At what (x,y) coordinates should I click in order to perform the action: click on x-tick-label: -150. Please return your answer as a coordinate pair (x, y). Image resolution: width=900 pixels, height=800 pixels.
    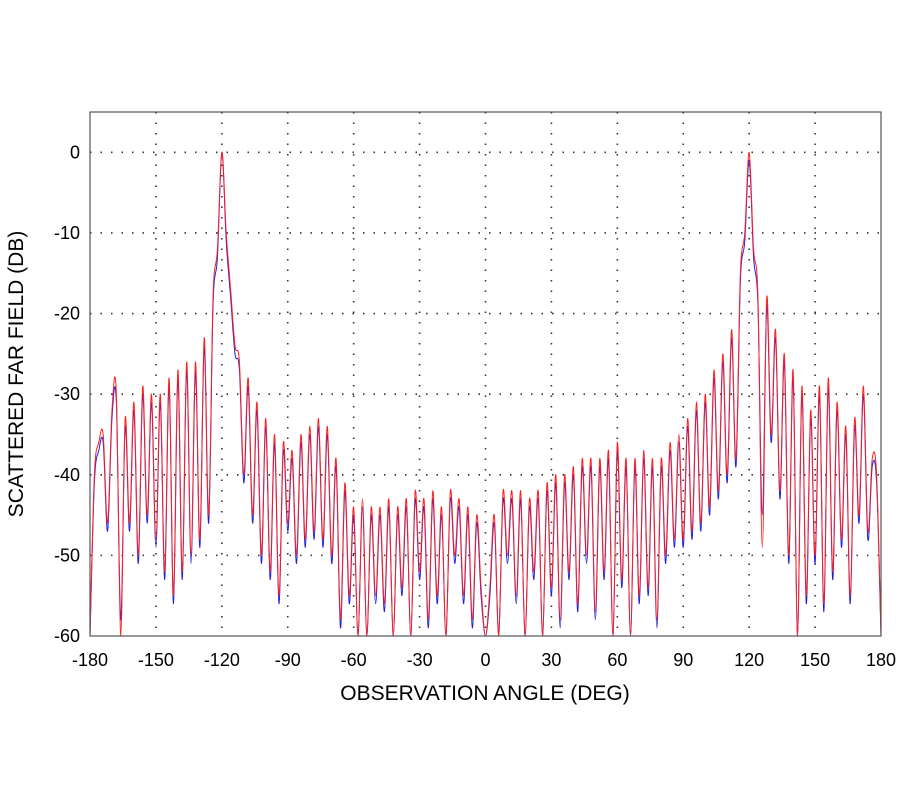
    Looking at the image, I should click on (156, 660).